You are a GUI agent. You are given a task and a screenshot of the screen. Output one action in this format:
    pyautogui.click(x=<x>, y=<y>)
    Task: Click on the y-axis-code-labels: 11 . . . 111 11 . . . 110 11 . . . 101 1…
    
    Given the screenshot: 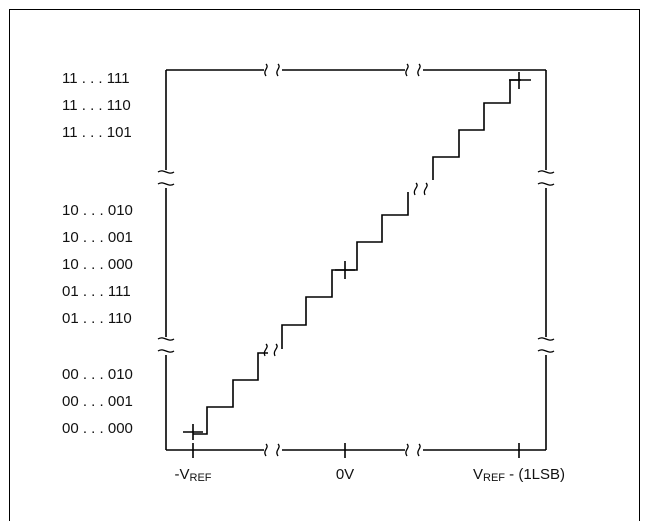 What is the action you would take?
    pyautogui.click(x=97, y=253)
    